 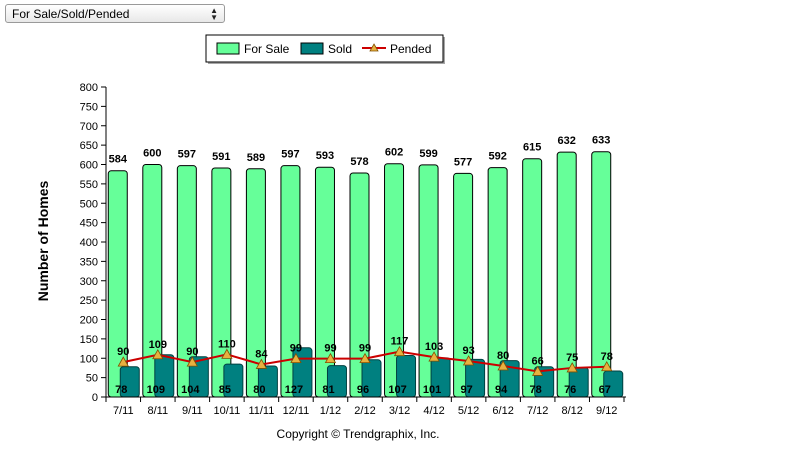 I want to click on legend-label-pended: Pended, so click(x=410, y=49).